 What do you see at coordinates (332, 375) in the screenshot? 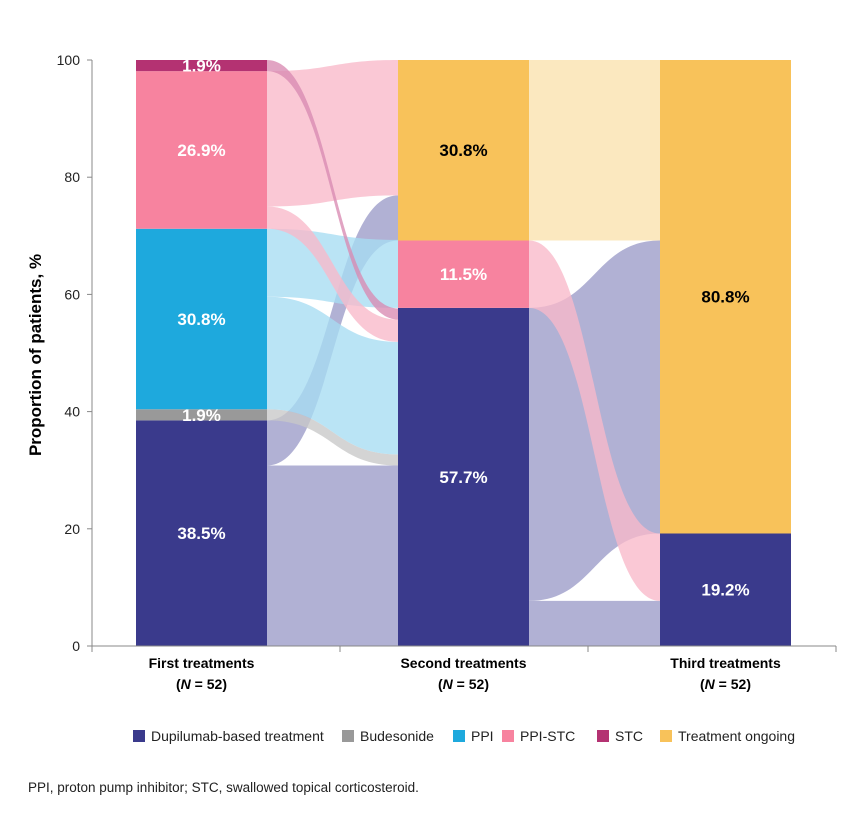
I see `flow-ppi-to-dupilumab-based-treatment` at bounding box center [332, 375].